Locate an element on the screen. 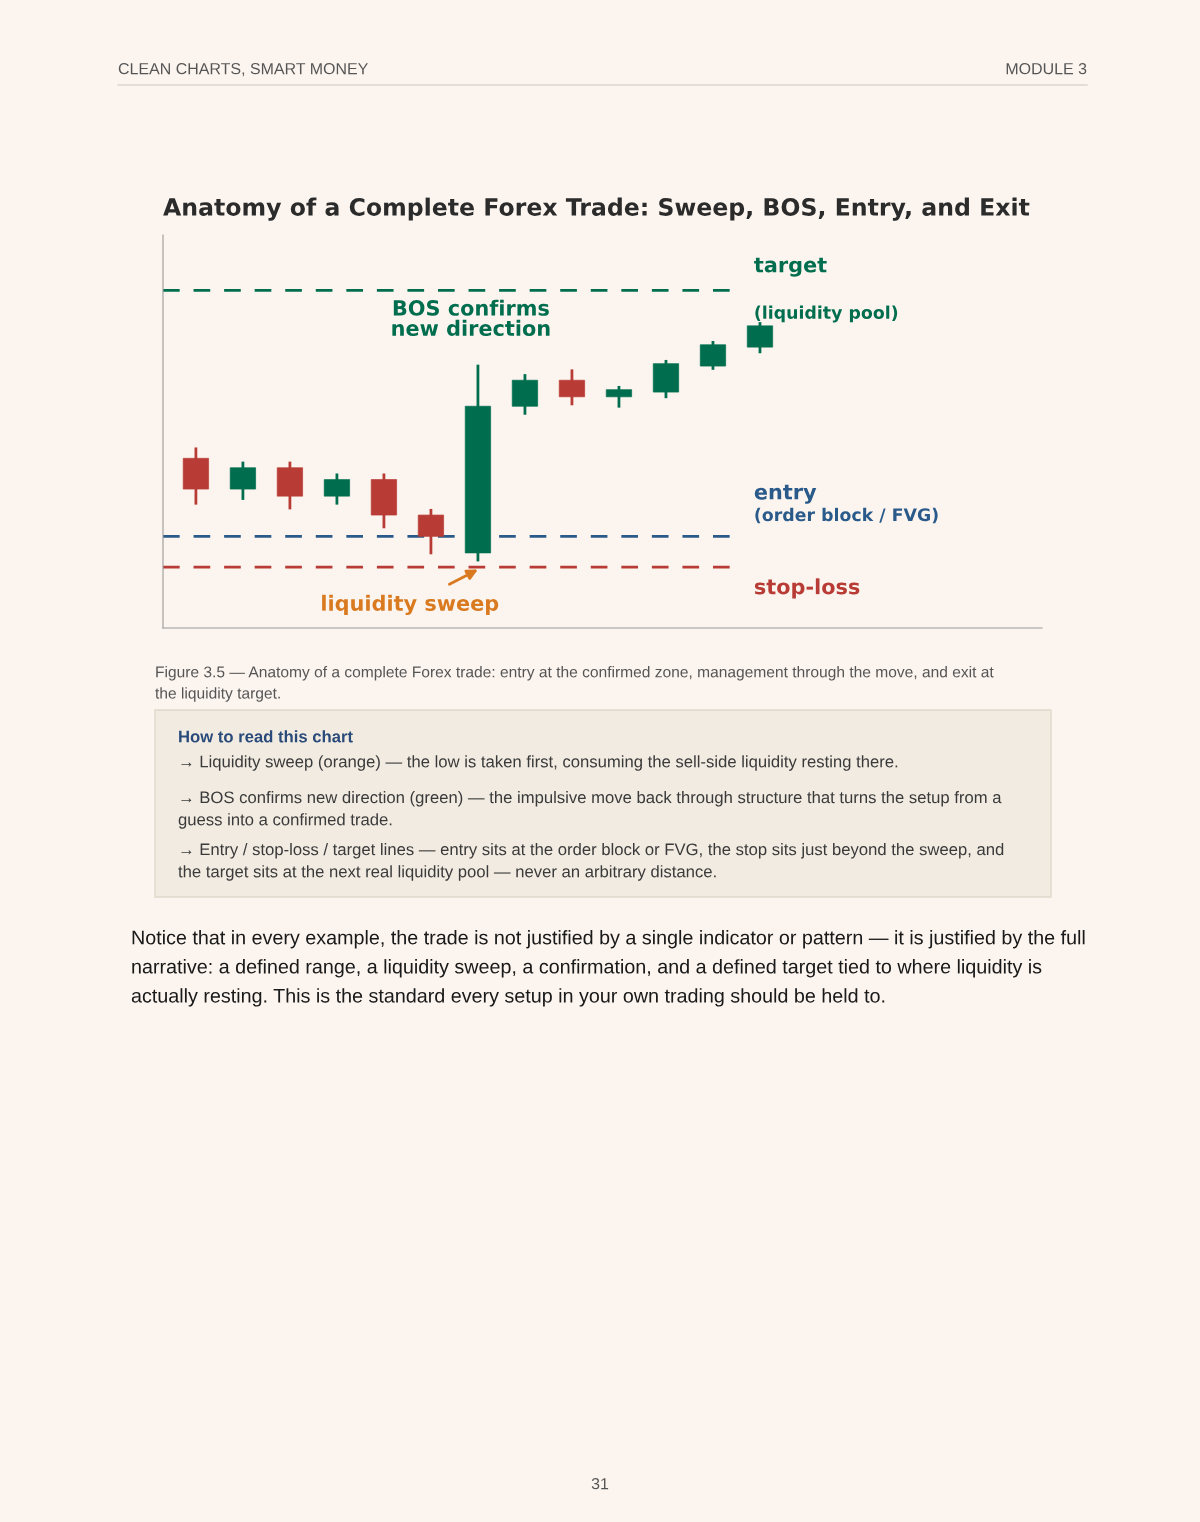 The height and width of the screenshot is (1522, 1200). text: → BOS confirms new direction (green) — the impulsive move back through structure that turns the setup from a guess into a confirmed trade. is located at coordinates (590, 810).